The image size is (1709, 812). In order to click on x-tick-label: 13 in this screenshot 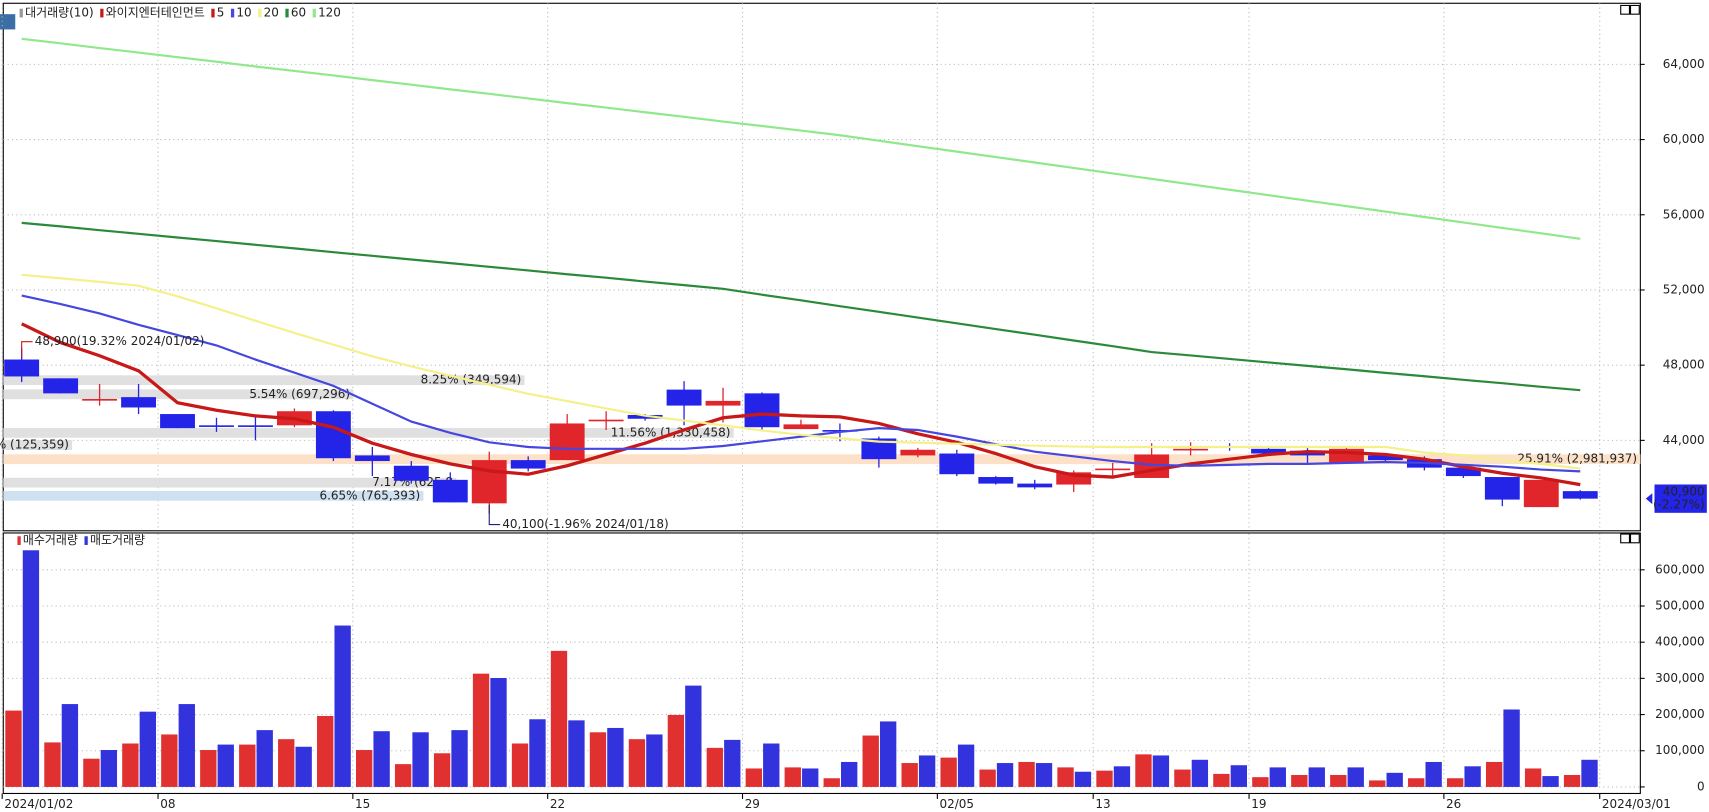, I will do `click(1102, 804)`.